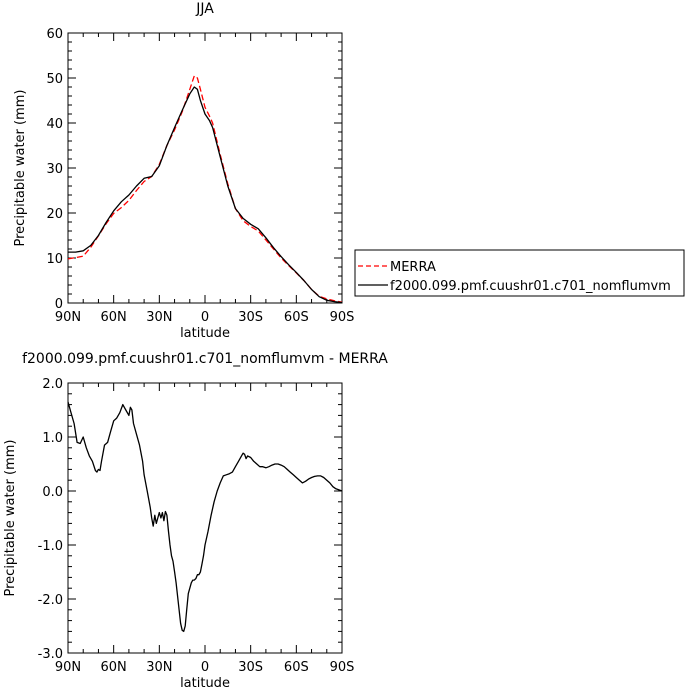  Describe the element at coordinates (54, 34) in the screenshot. I see `y-tick-label: 60` at that location.